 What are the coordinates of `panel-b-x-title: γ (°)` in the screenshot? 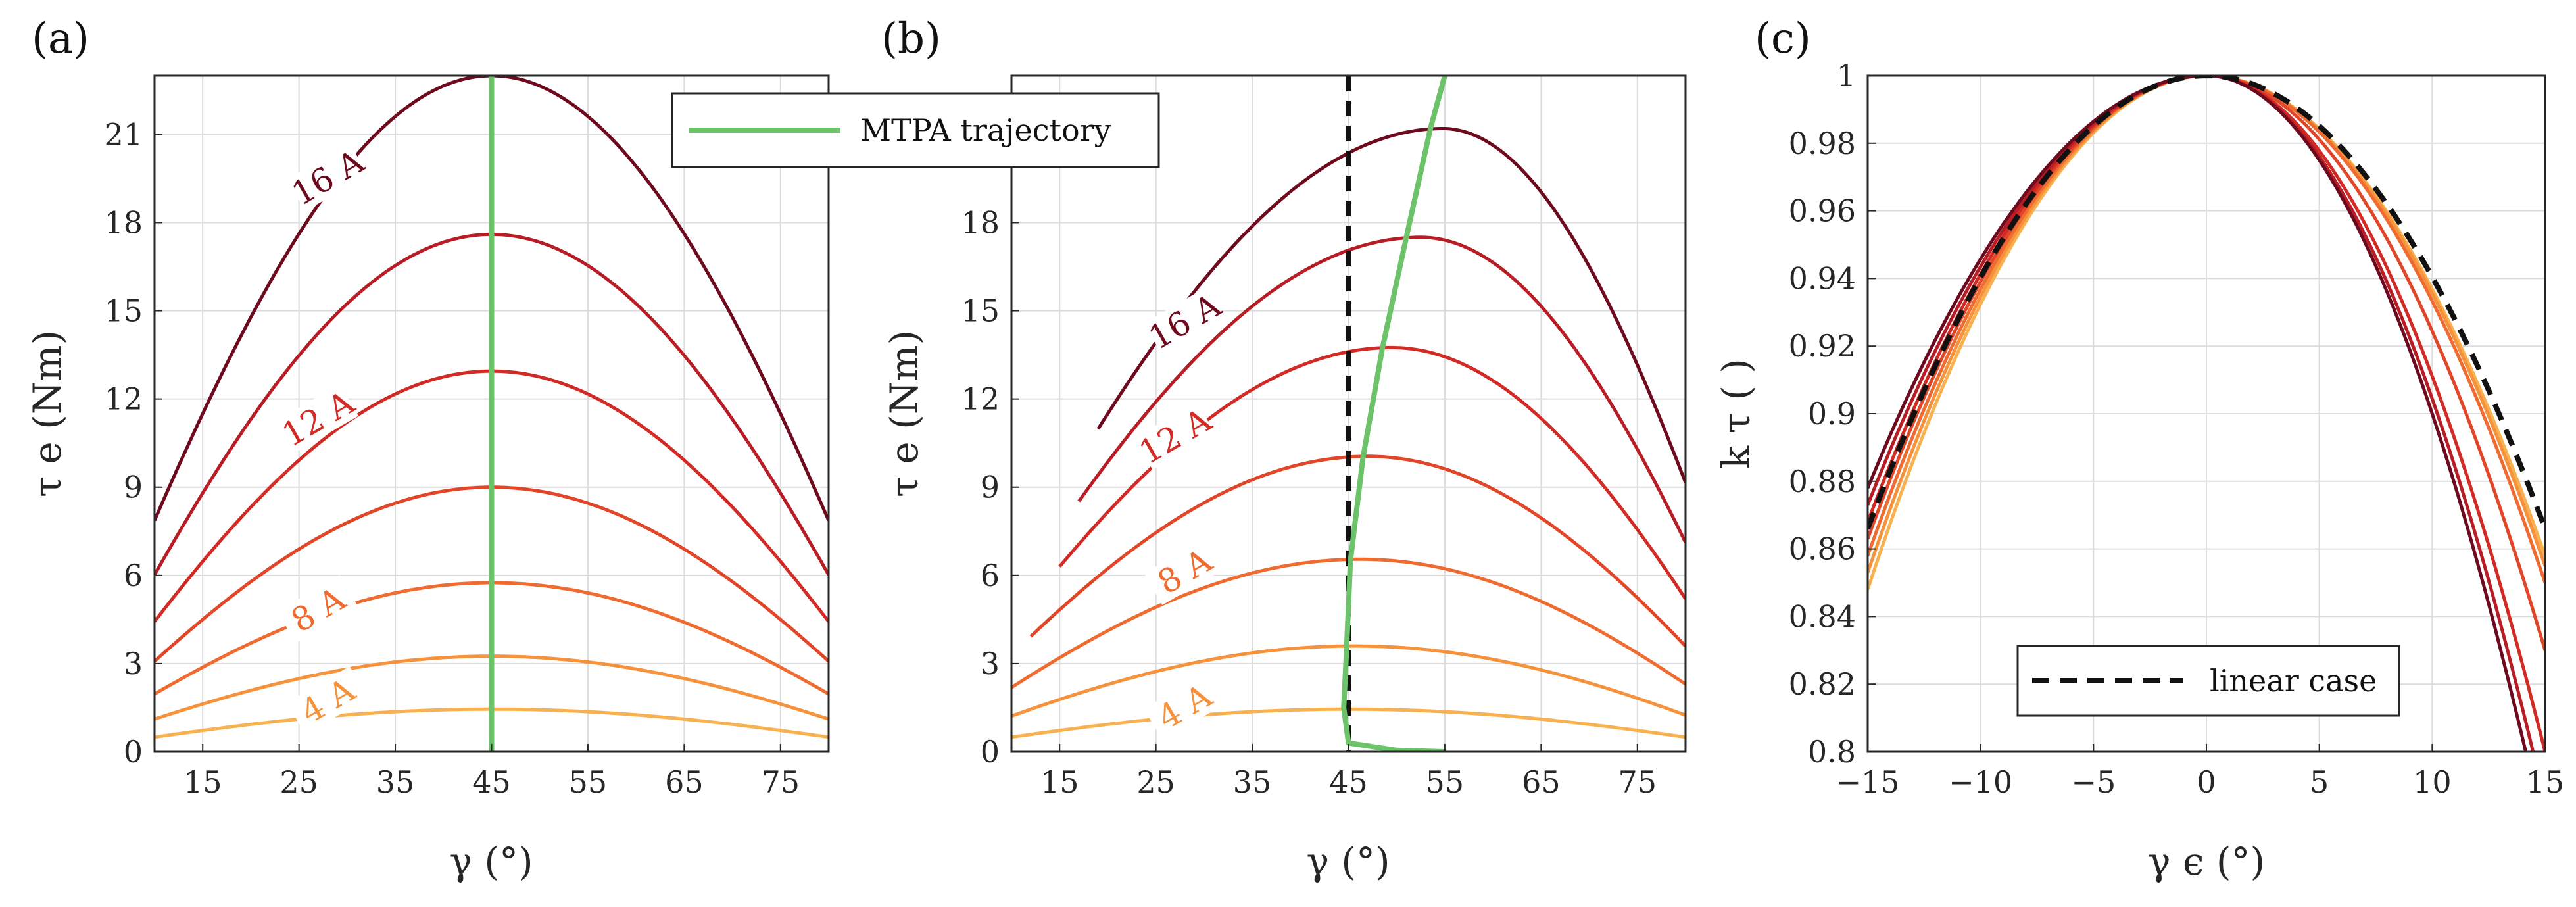 It's located at (1348, 862).